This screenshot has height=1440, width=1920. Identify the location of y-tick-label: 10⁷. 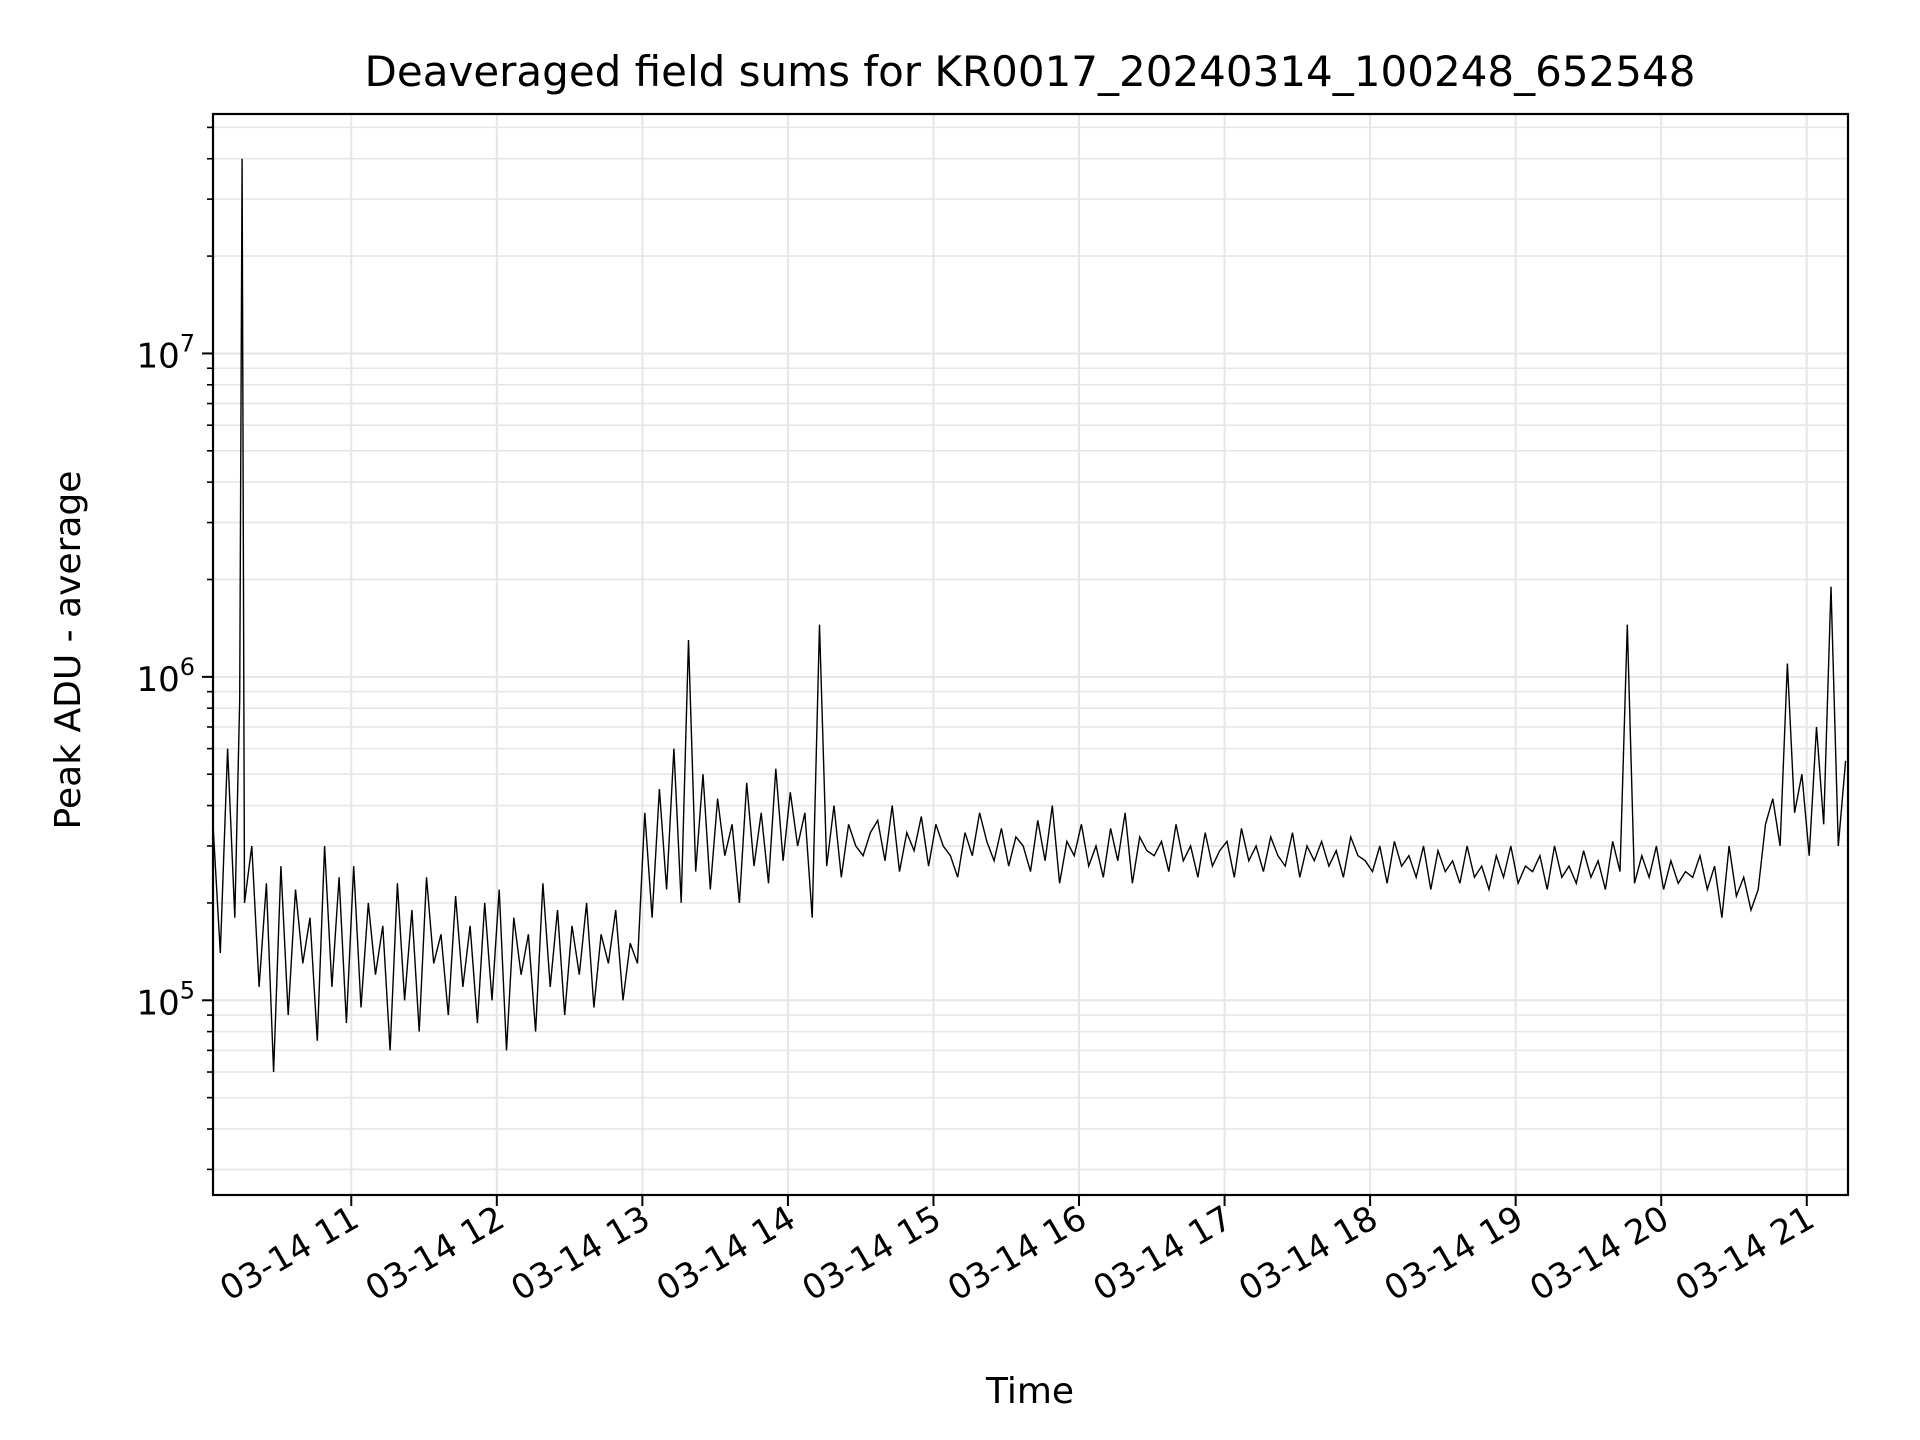
(165, 352).